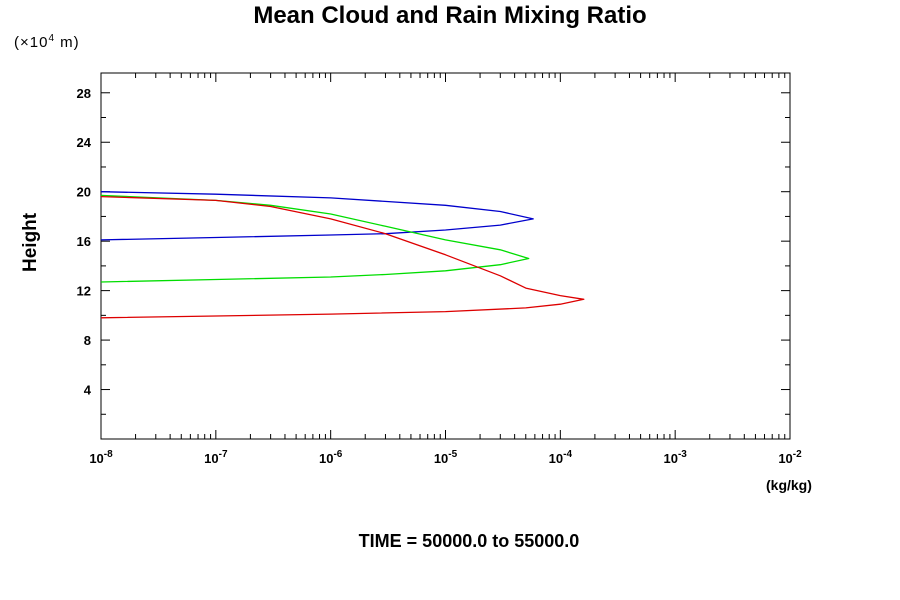 Image resolution: width=900 pixels, height=600 pixels. What do you see at coordinates (450, 15) in the screenshot?
I see `chart-title: Mean Cloud and Rain Mixing Ratio` at bounding box center [450, 15].